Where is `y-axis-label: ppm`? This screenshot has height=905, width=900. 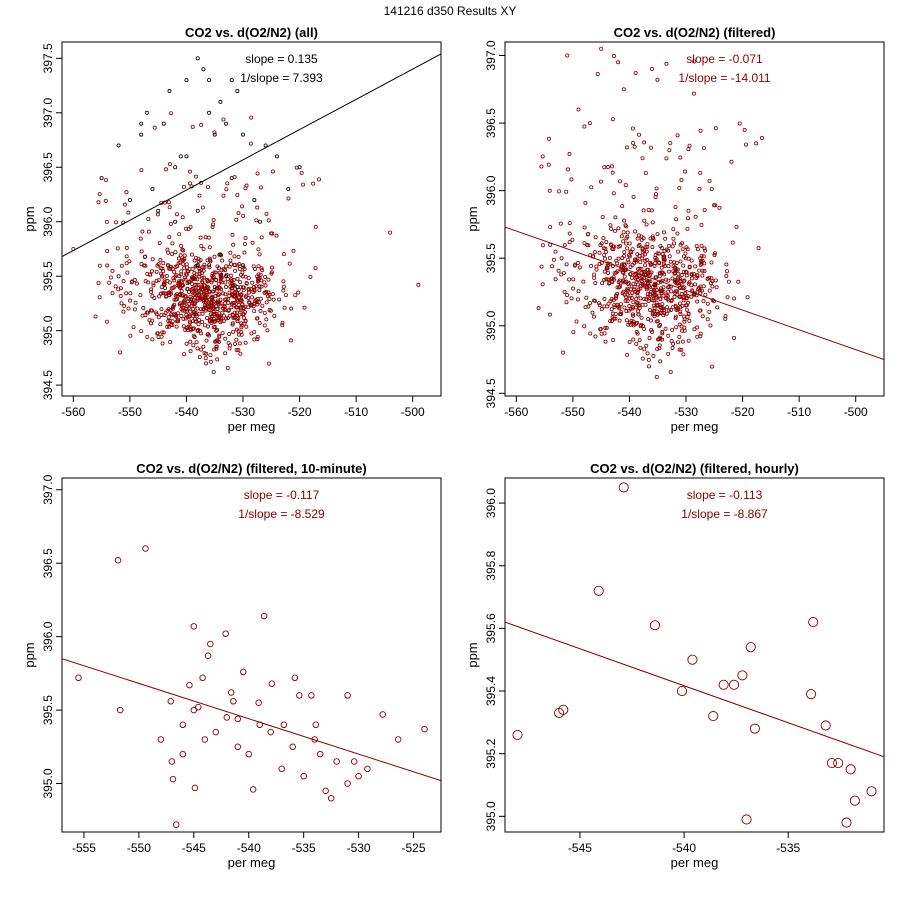
y-axis-label: ppm is located at coordinates (29, 218).